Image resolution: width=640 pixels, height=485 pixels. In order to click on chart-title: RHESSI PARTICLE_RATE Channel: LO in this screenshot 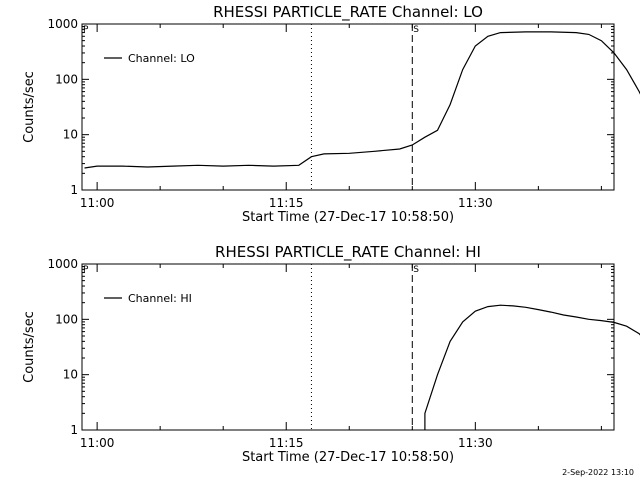, I will do `click(348, 12)`.